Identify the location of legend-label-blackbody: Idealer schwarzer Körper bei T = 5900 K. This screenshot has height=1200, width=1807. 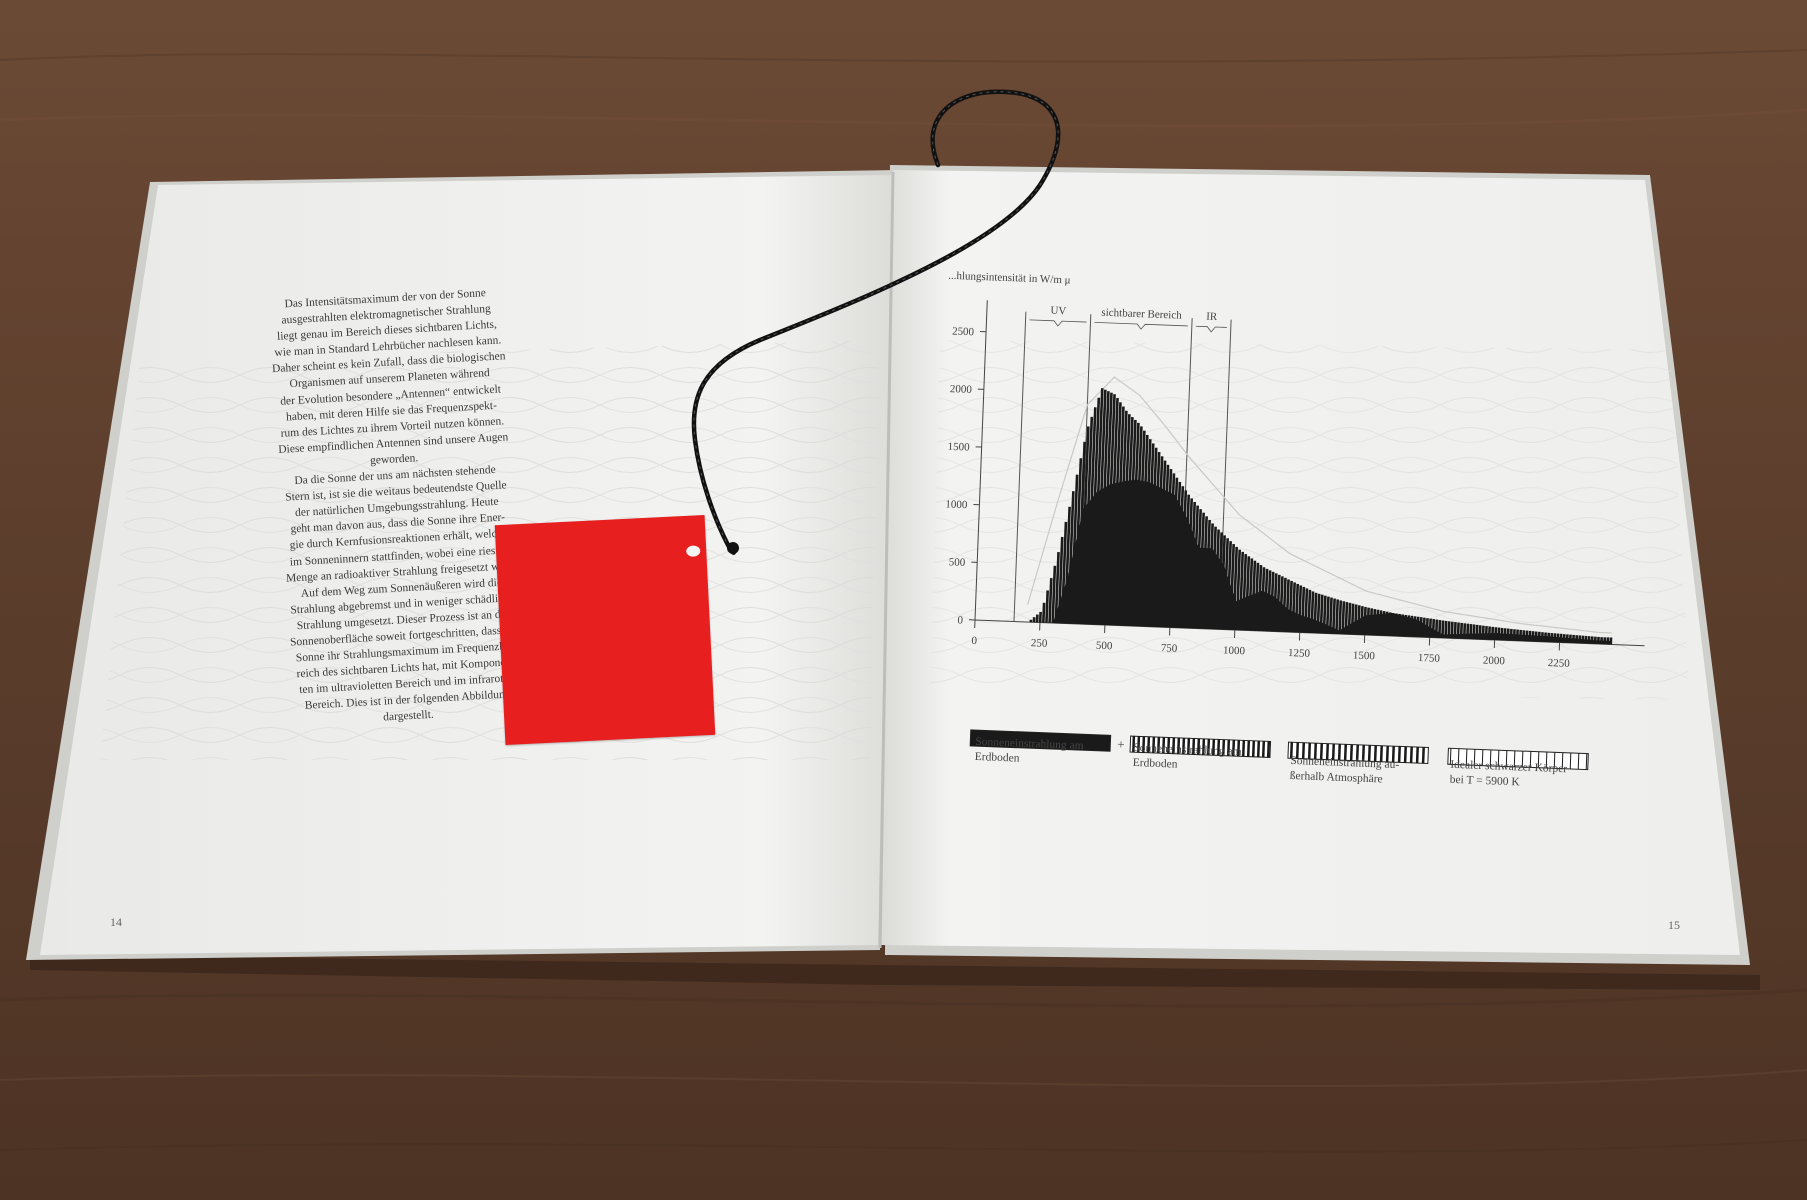
(1508, 773).